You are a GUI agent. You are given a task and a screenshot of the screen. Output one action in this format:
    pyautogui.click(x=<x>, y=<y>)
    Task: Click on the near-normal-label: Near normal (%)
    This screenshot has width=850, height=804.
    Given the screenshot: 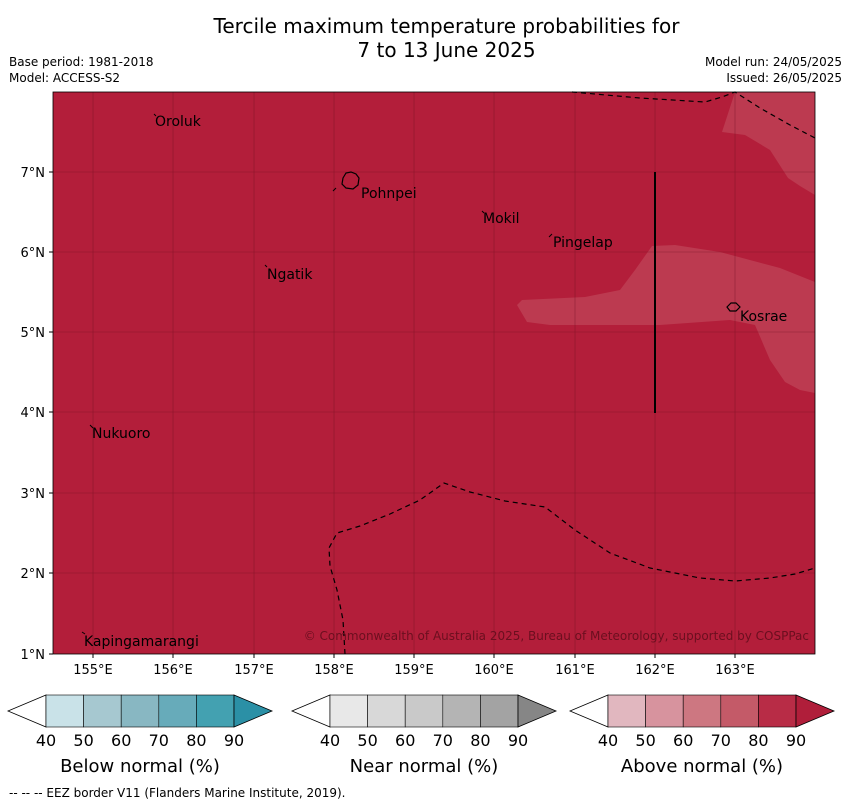 What is the action you would take?
    pyautogui.click(x=424, y=766)
    